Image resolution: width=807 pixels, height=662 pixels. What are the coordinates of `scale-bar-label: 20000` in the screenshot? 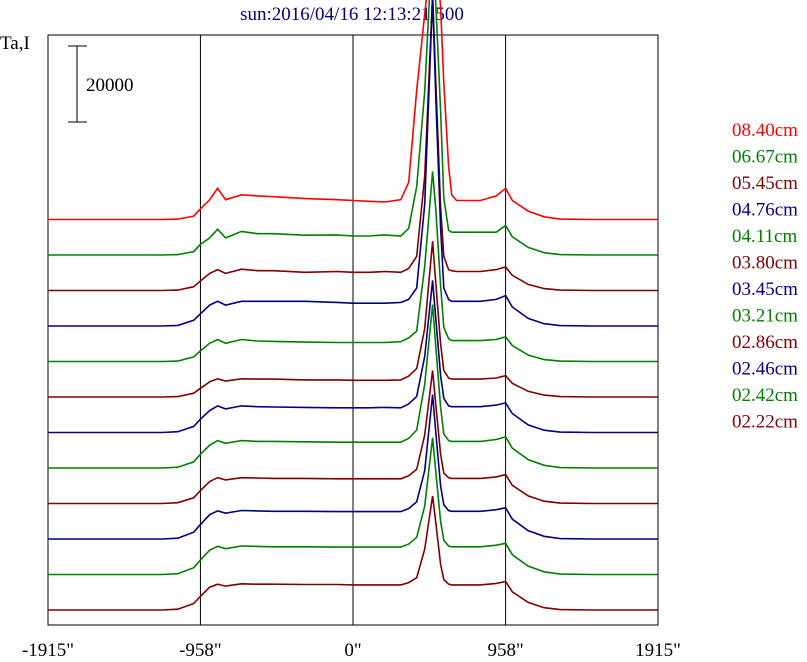 It's located at (110, 85).